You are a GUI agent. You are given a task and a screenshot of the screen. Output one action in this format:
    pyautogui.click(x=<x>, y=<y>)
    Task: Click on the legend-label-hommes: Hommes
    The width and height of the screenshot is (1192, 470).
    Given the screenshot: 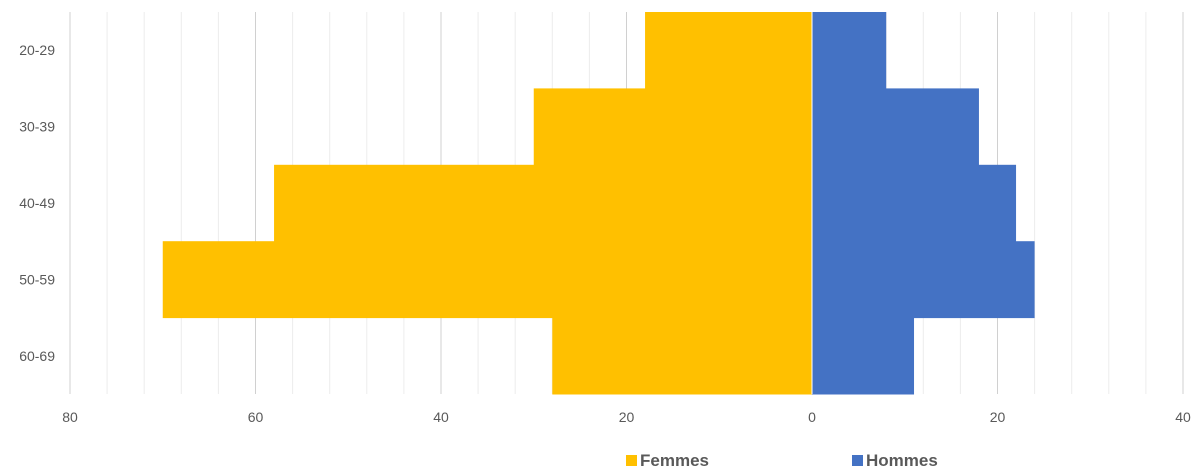 What is the action you would take?
    pyautogui.click(x=902, y=460)
    